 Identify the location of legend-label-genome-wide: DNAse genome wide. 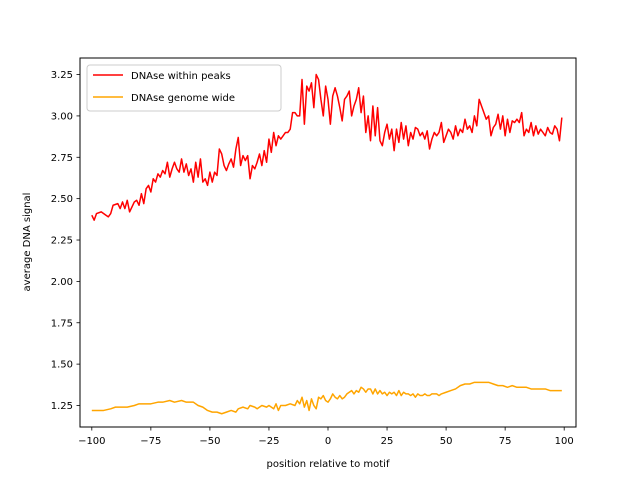
(183, 98).